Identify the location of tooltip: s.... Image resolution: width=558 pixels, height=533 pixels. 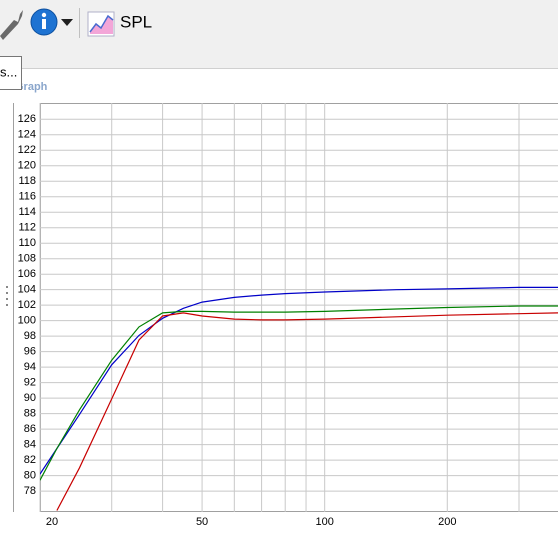
(11, 73).